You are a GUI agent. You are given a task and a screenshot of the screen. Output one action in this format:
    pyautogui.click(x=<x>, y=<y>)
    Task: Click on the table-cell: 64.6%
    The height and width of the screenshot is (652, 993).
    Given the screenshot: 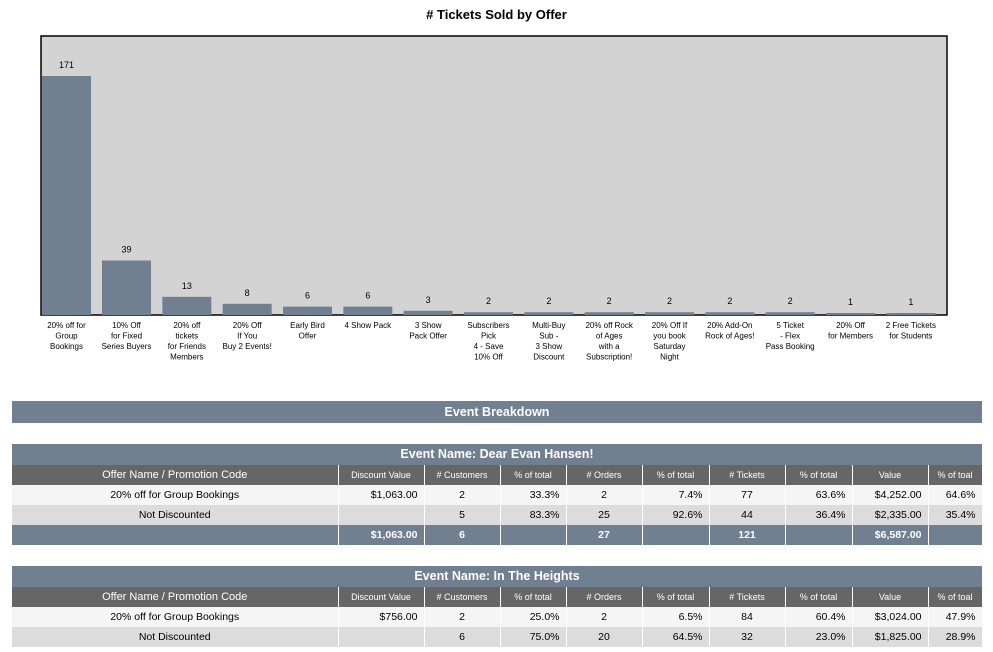 What is the action you would take?
    pyautogui.click(x=955, y=495)
    